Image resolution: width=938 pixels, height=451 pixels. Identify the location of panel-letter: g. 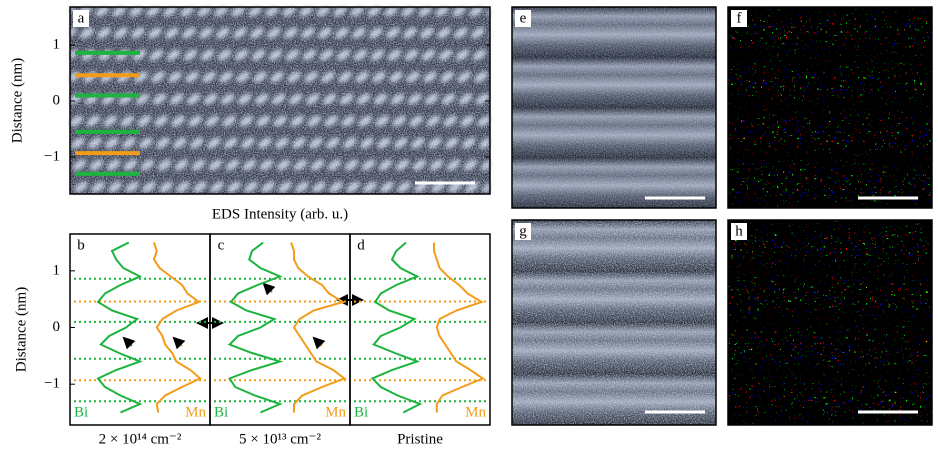
(523, 231).